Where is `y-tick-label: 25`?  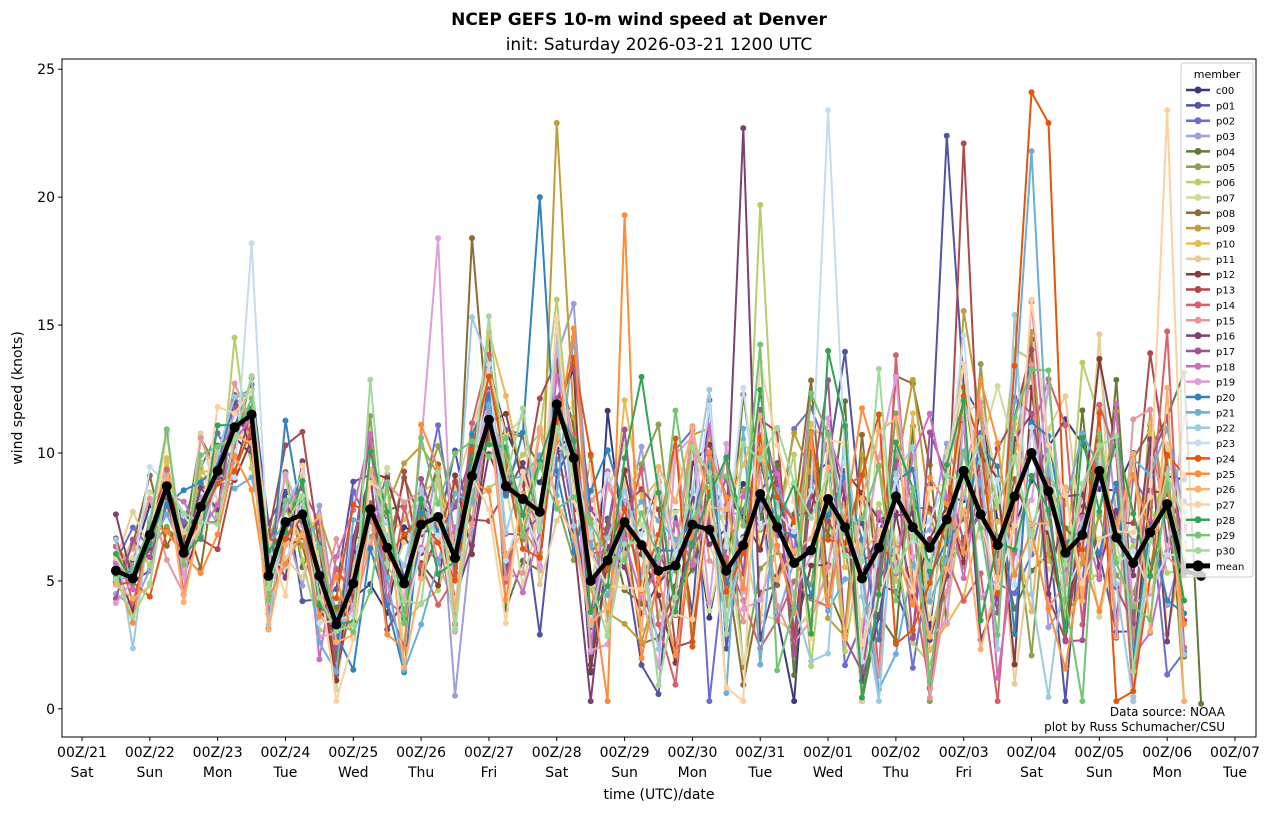
y-tick-label: 25 is located at coordinates (46, 70).